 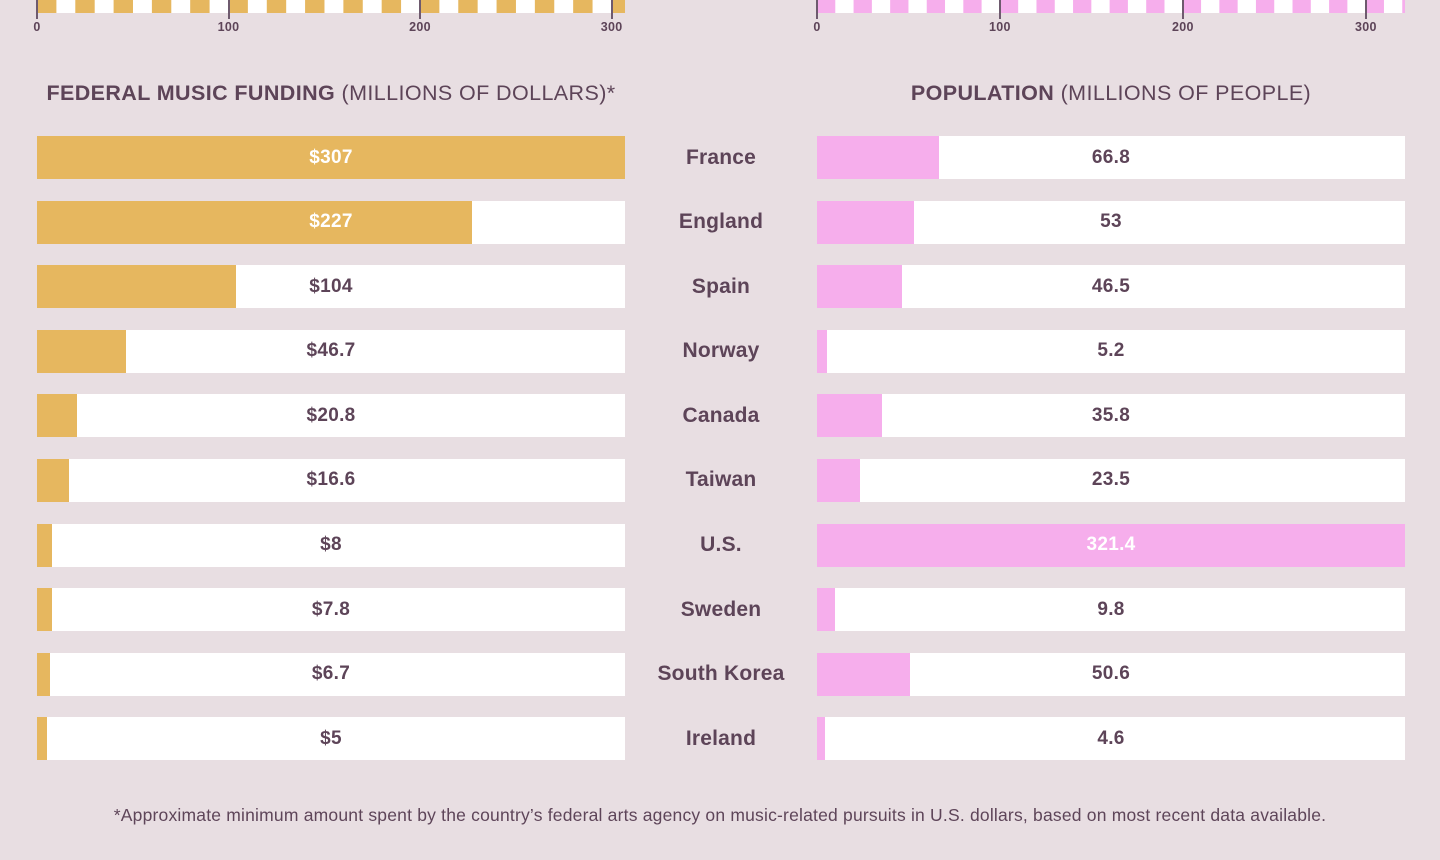 I want to click on country-label: Spain, so click(x=721, y=286).